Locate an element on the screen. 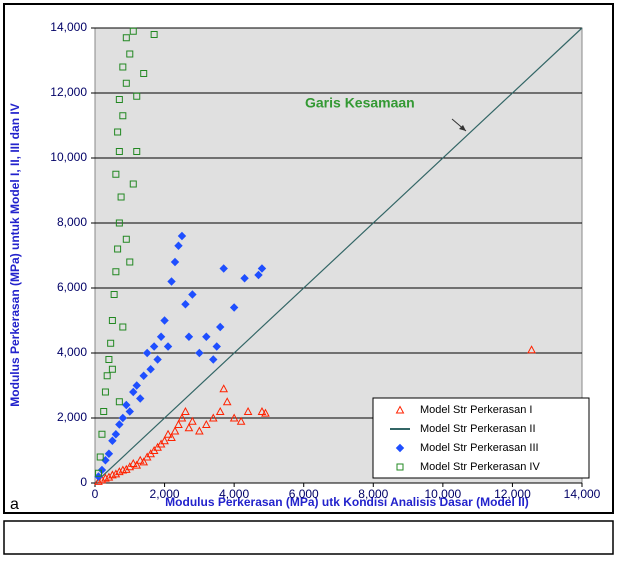 This screenshot has height=562, width=617. y-tick-label: 14,000 is located at coordinates (68, 27).